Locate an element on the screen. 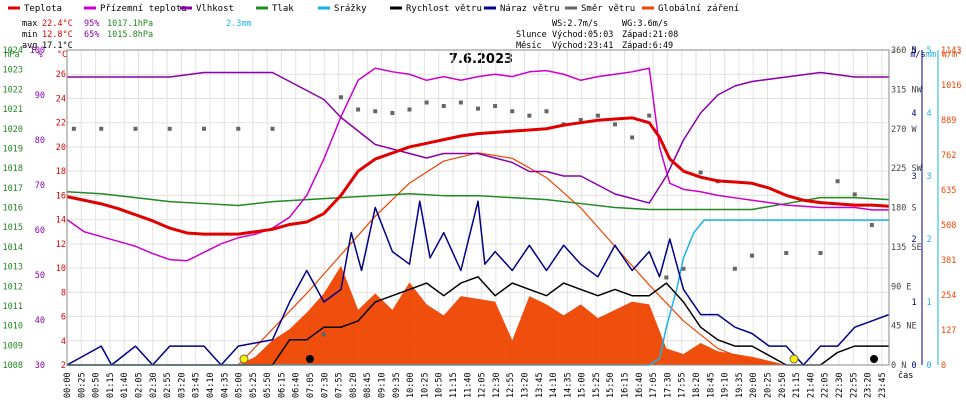 This screenshot has width=966, height=400. info-ws: WS:2.7m/s is located at coordinates (575, 24).